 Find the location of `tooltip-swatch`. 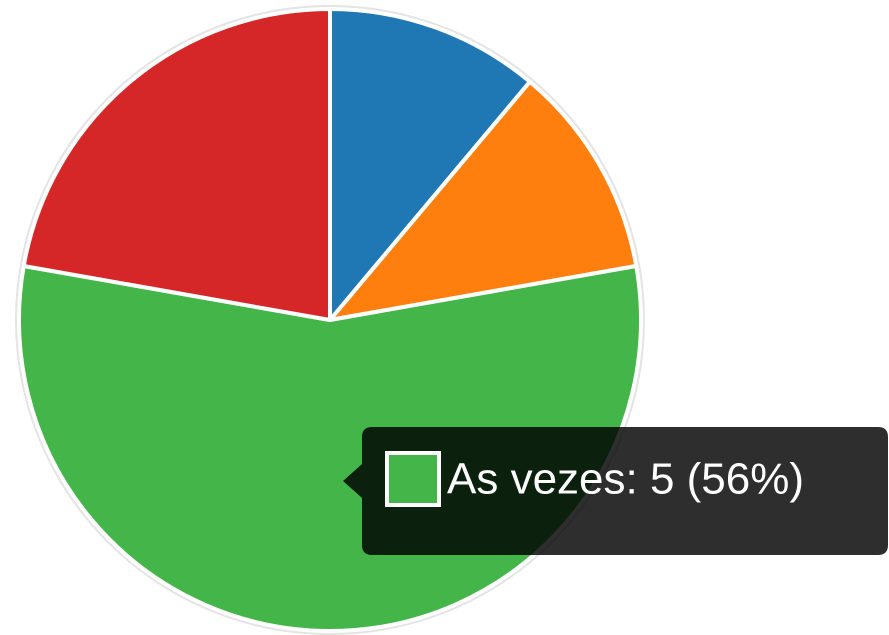

tooltip-swatch is located at coordinates (413, 479).